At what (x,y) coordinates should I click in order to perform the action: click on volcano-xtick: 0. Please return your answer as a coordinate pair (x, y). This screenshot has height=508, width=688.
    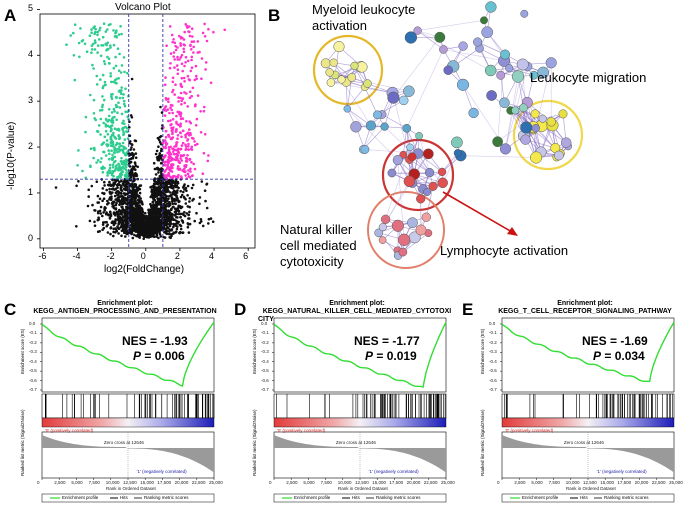
    Looking at the image, I should click on (143, 256).